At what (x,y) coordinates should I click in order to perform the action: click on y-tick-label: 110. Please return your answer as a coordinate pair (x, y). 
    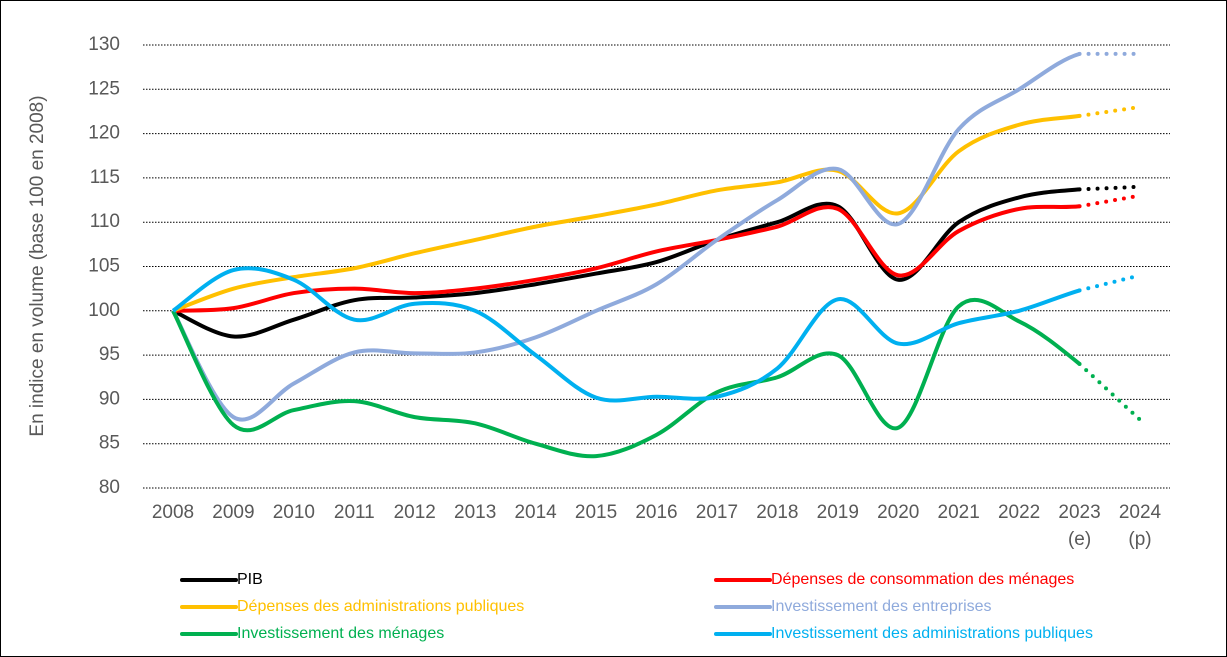
    Looking at the image, I should click on (105, 221).